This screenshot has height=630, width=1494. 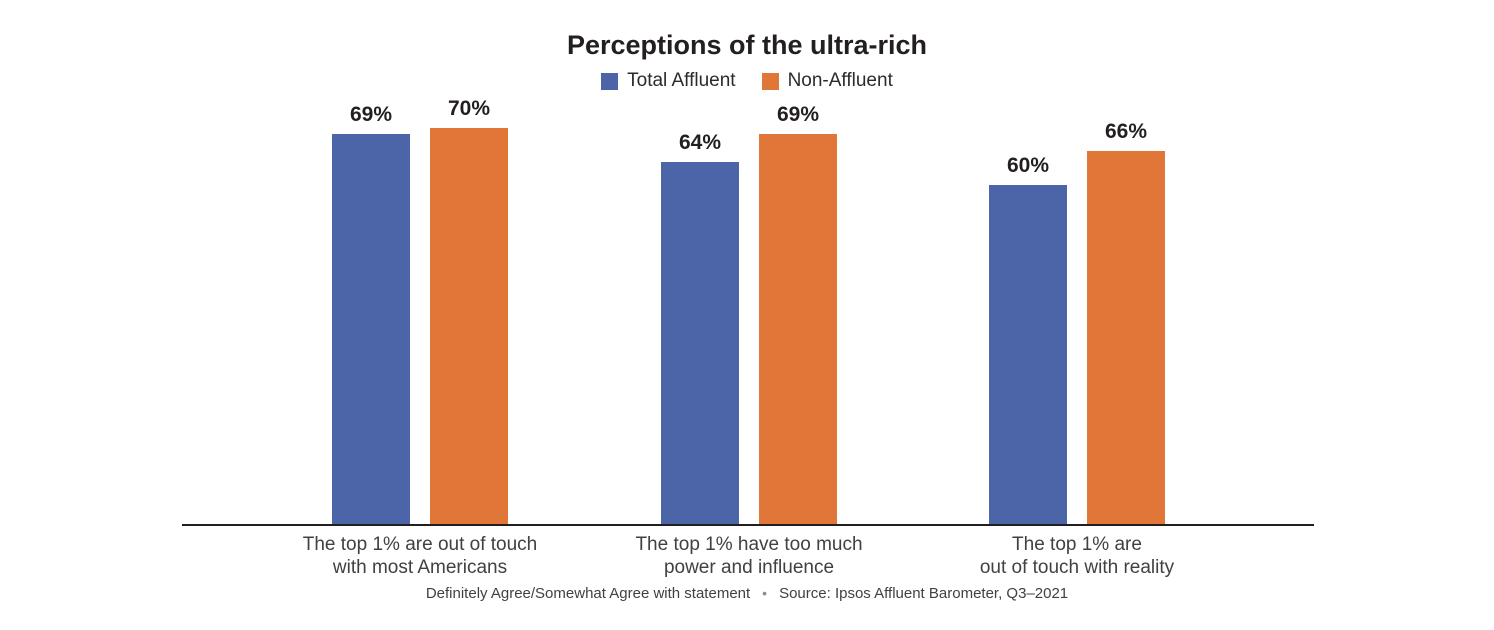 What do you see at coordinates (840, 80) in the screenshot?
I see `legend-label-non-affluent: Non-Affluent` at bounding box center [840, 80].